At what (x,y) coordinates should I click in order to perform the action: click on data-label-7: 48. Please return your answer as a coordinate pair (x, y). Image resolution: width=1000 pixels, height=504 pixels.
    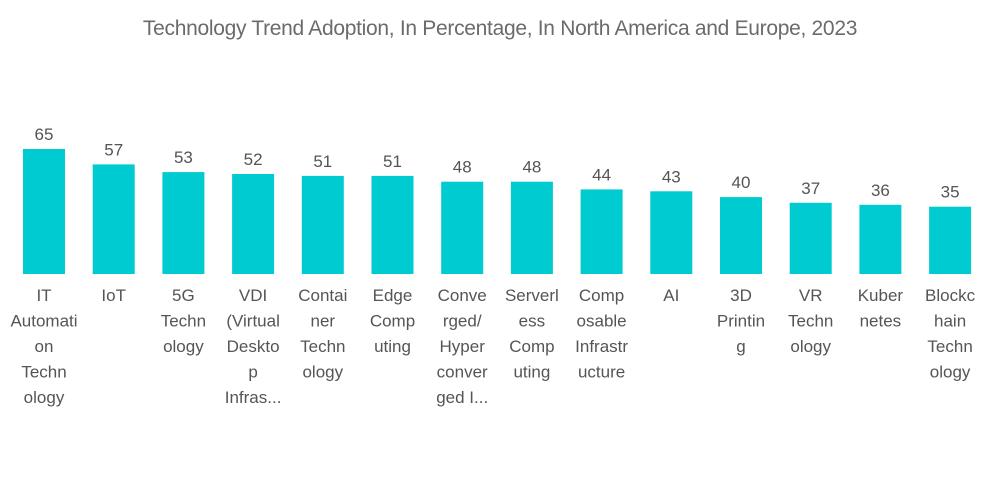
    Looking at the image, I should click on (531, 167).